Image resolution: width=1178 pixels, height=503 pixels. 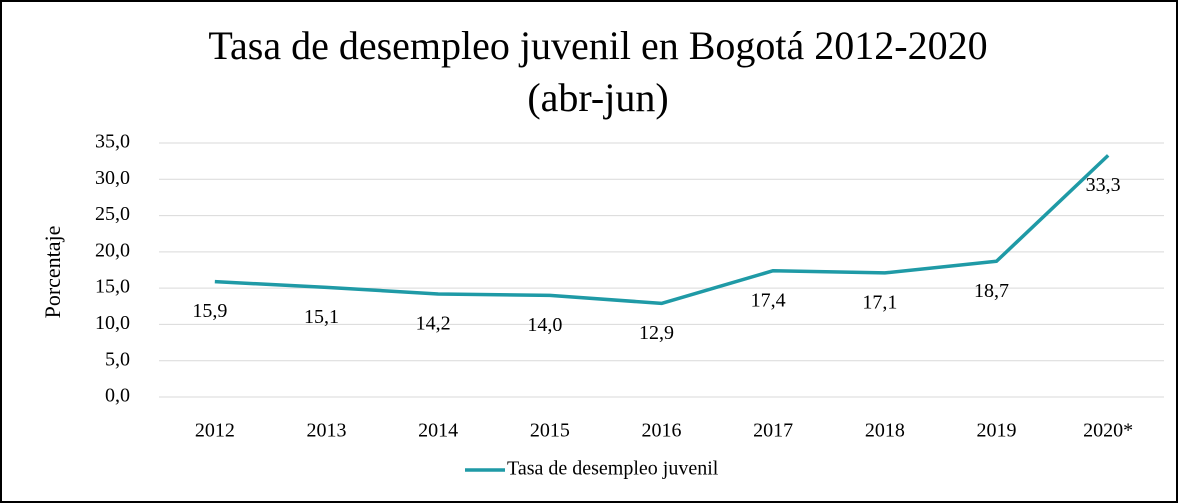 I want to click on data-label: 12,9, so click(x=656, y=333).